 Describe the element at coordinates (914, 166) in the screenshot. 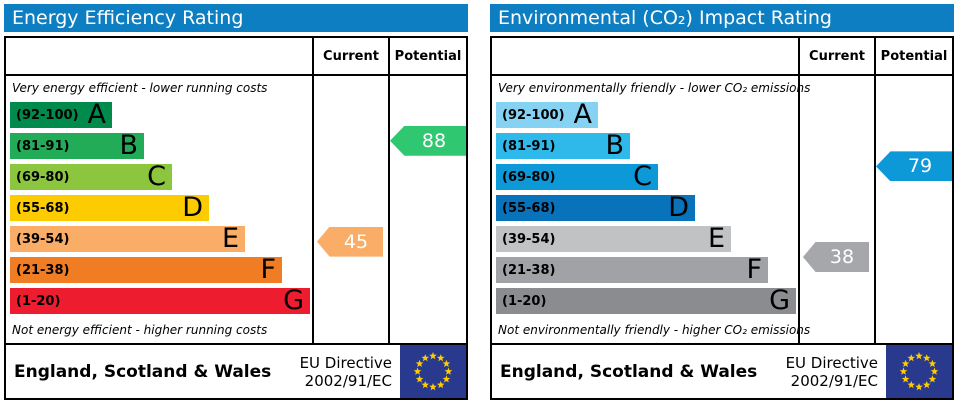

I see `potential-rating-arrow: 79` at that location.